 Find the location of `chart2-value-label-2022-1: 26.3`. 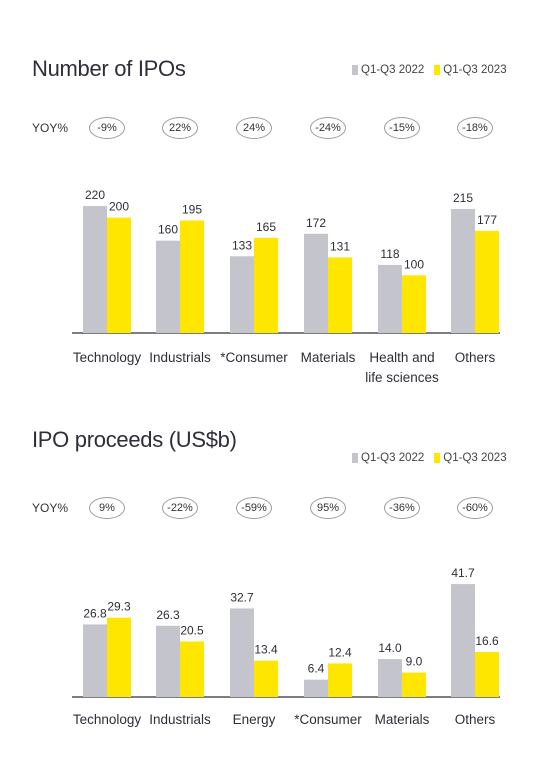

chart2-value-label-2022-1: 26.3 is located at coordinates (168, 615).